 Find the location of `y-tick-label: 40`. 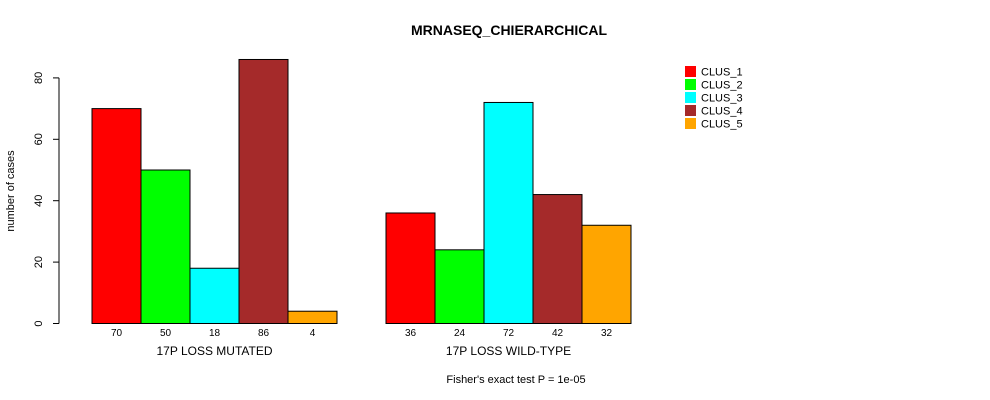

y-tick-label: 40 is located at coordinates (39, 201).